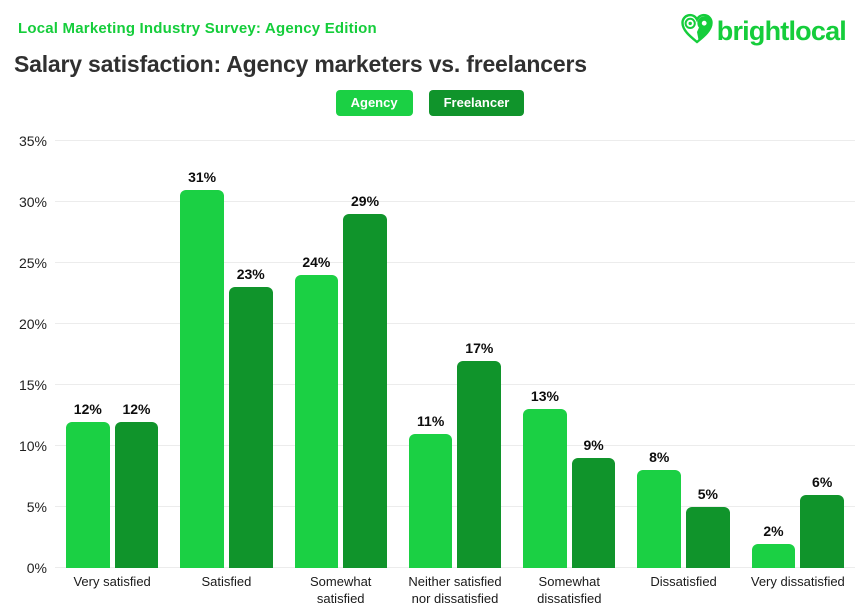 The image size is (860, 613). Describe the element at coordinates (431, 420) in the screenshot. I see `bar-value-label: 11%` at that location.